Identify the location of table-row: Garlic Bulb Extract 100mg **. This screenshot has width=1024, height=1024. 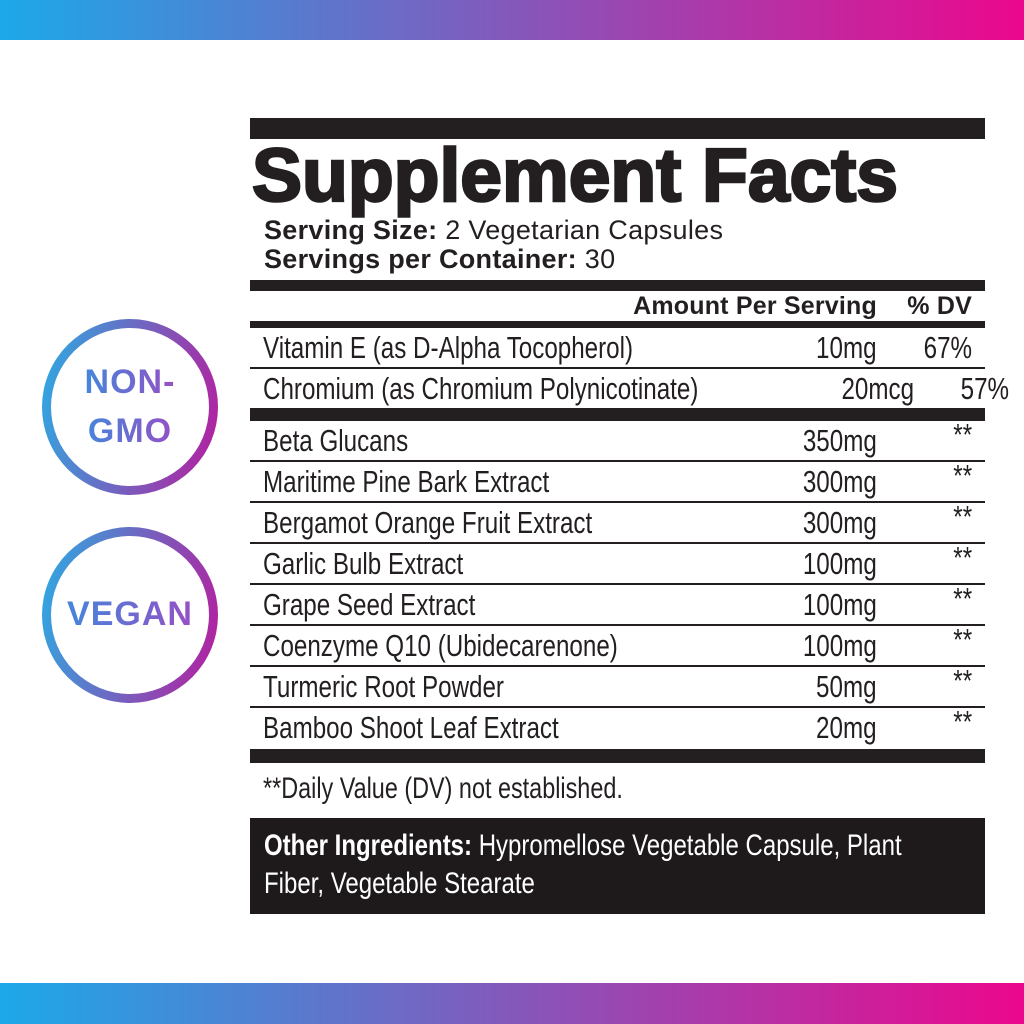
(617, 561).